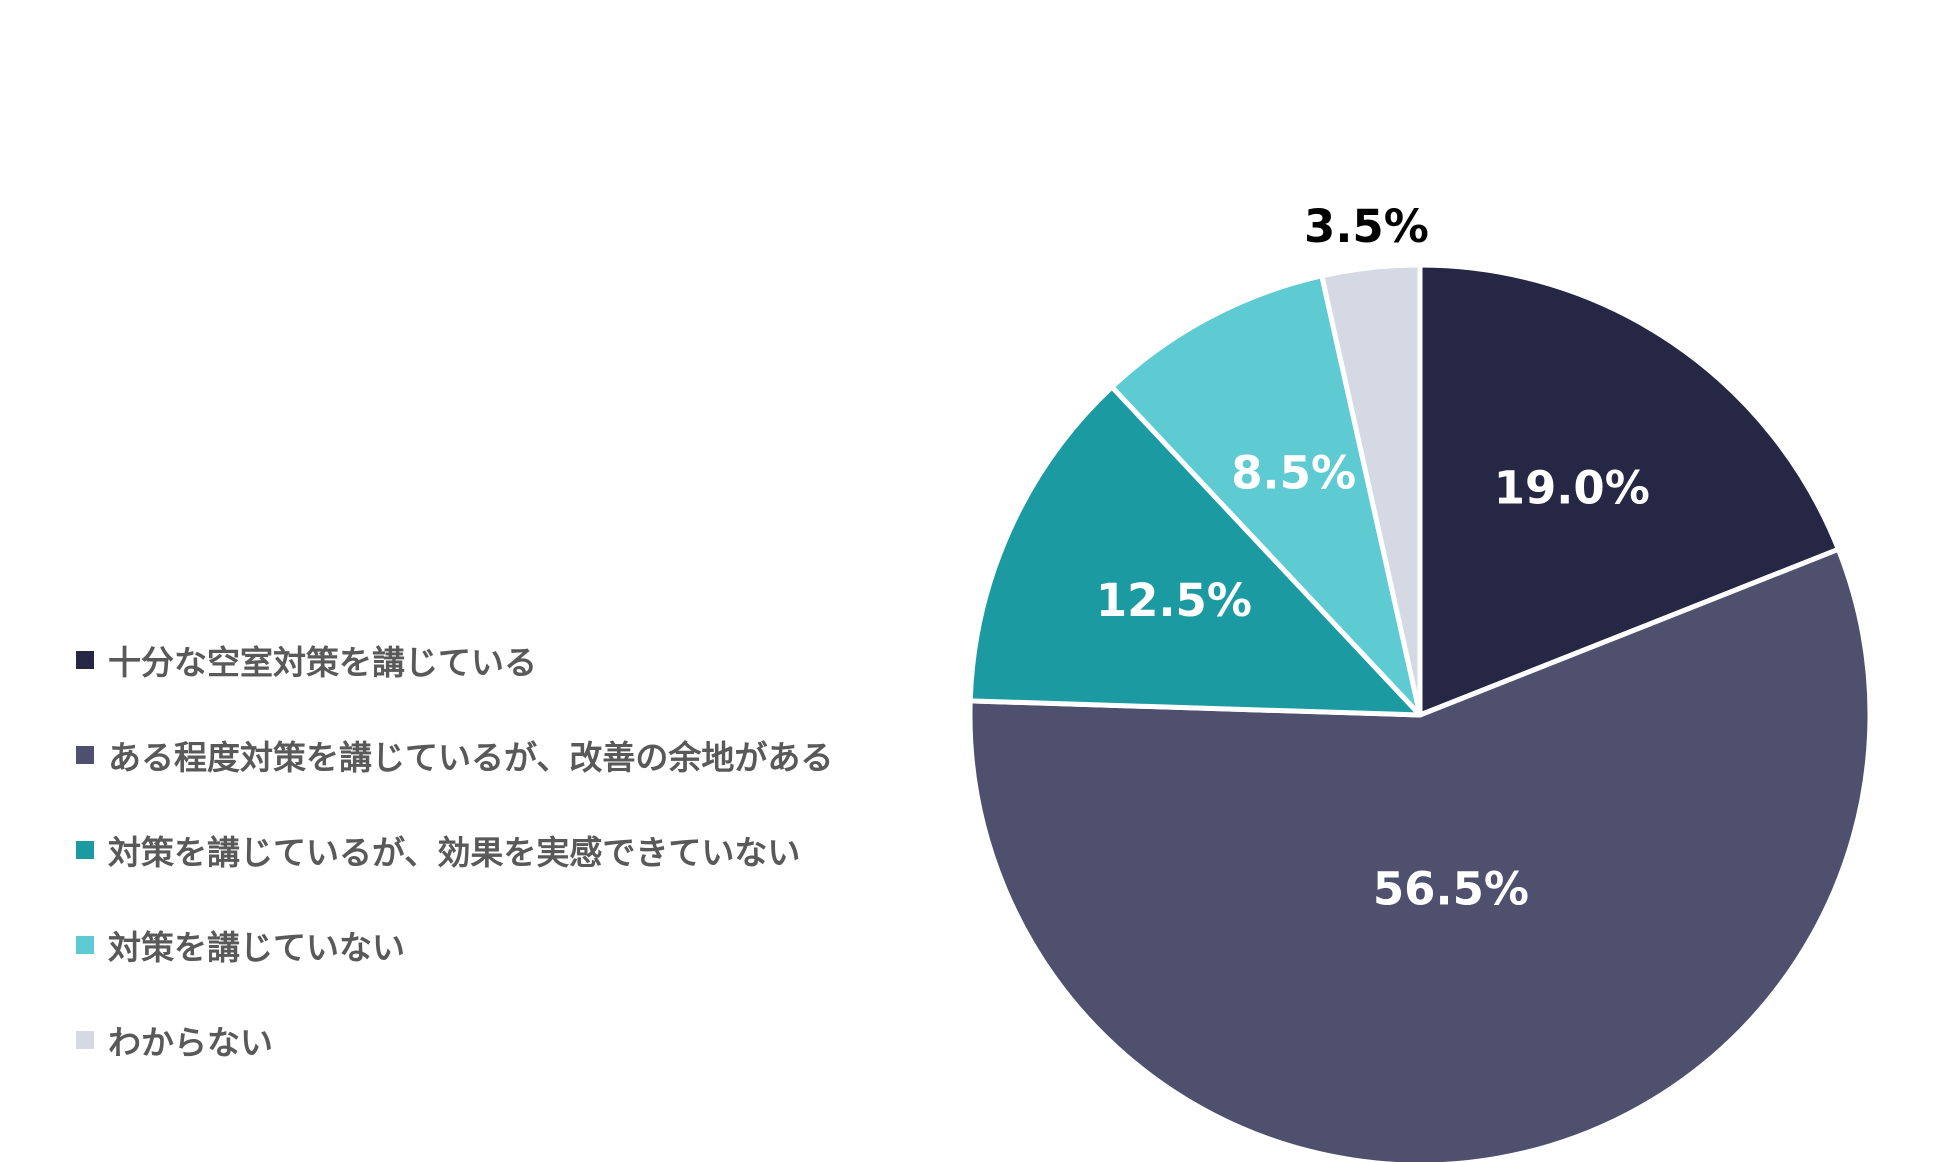 Image resolution: width=1945 pixels, height=1162 pixels. What do you see at coordinates (1174, 600) in the screenshot?
I see `pie-value-label-no-effect: 12.5%` at bounding box center [1174, 600].